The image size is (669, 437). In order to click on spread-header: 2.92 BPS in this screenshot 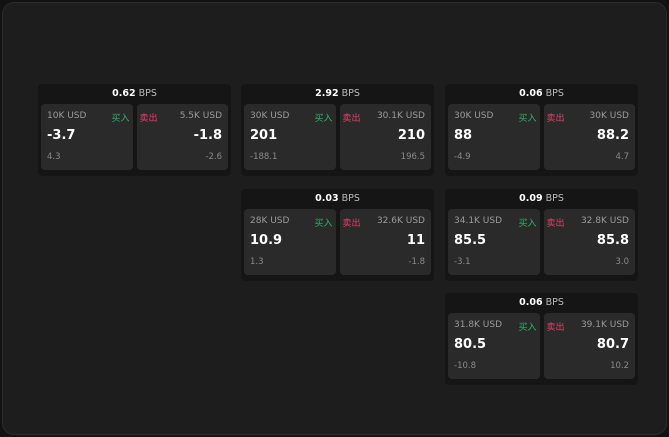, I will do `click(337, 94)`.